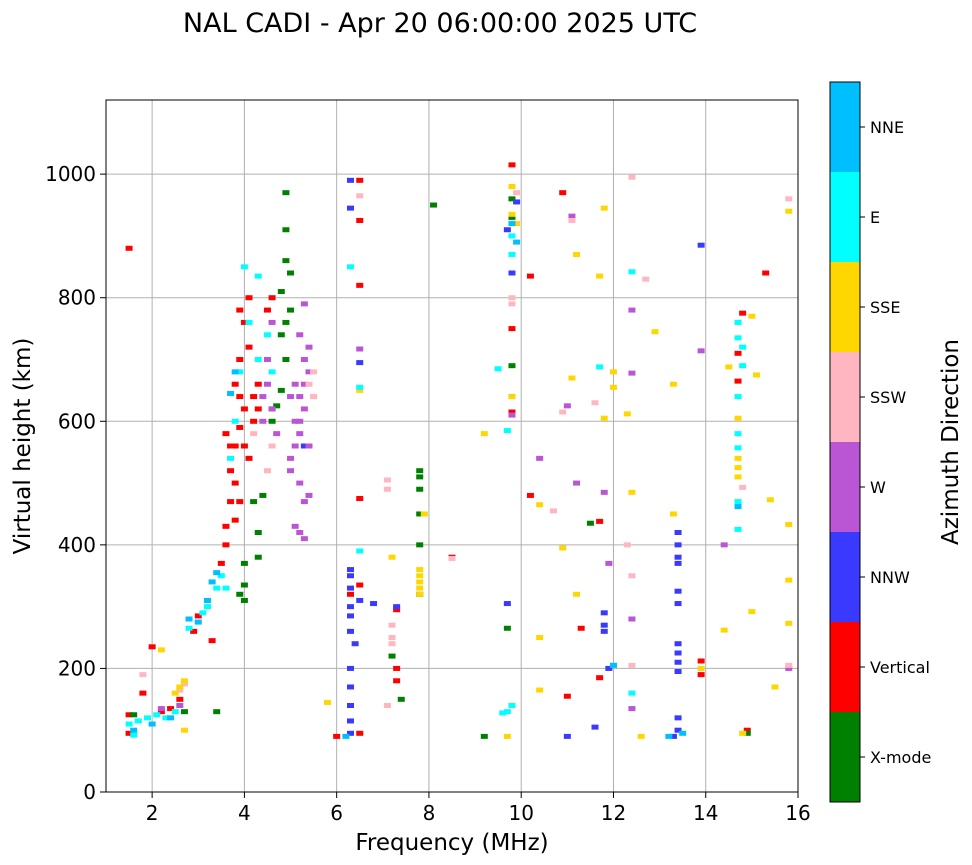 The image size is (972, 865). Describe the element at coordinates (797, 813) in the screenshot. I see `x-tick-label: 16` at that location.